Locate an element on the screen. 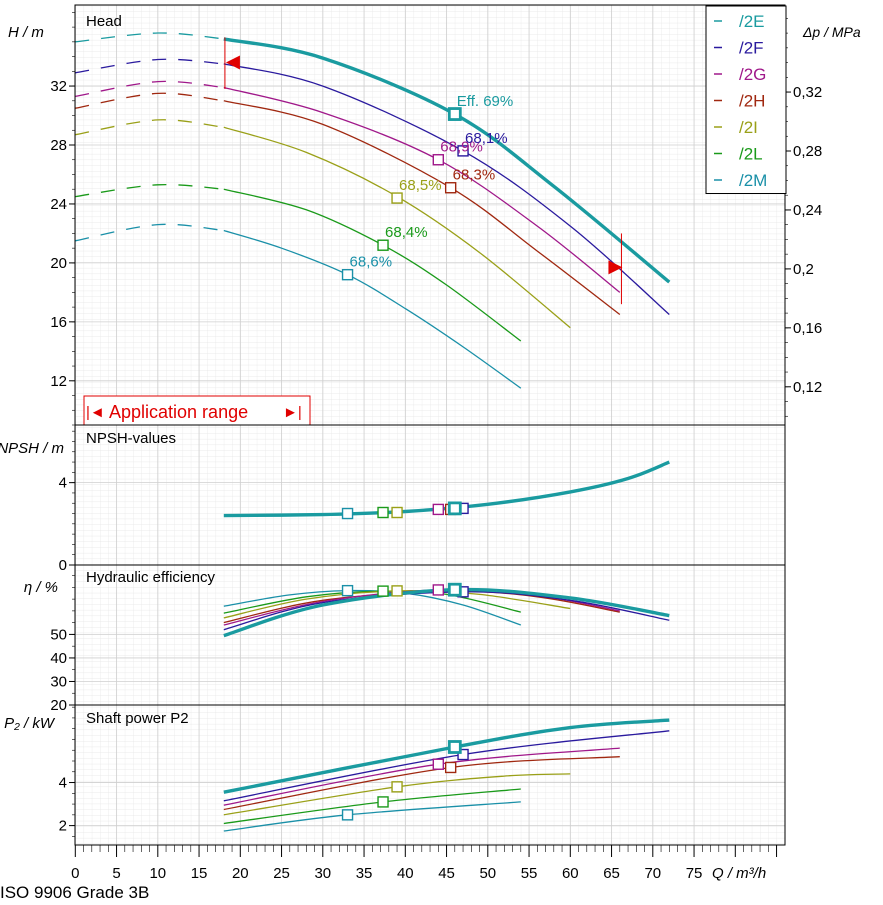 The image size is (883, 905). y-tick-label: 0 is located at coordinates (63, 565).